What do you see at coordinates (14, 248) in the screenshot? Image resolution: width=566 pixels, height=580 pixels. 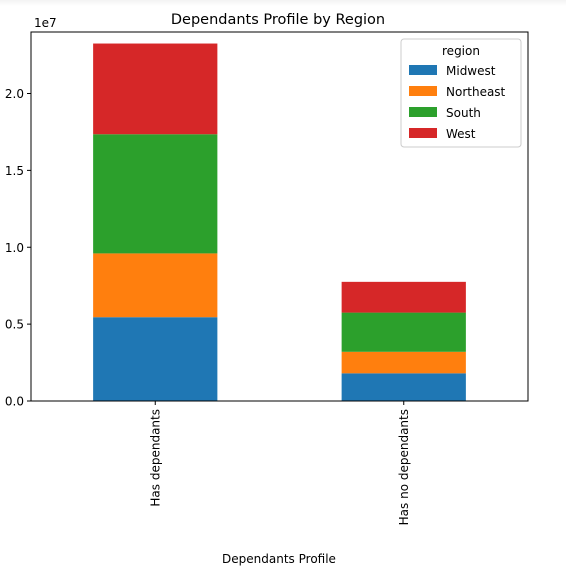 I see `y-tick-label: 1.0` at bounding box center [14, 248].